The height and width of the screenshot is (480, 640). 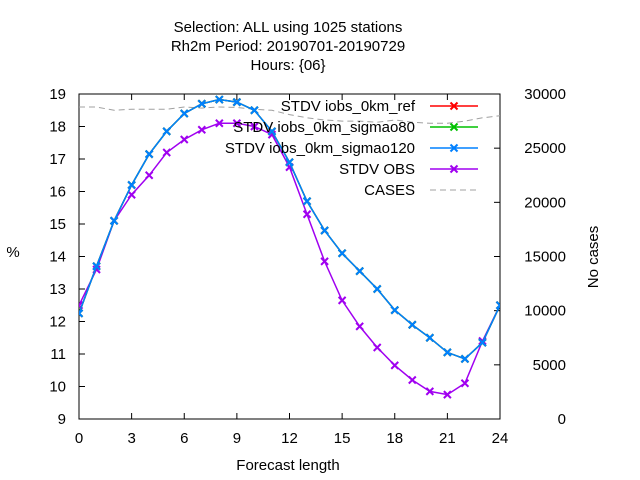 What do you see at coordinates (545, 202) in the screenshot?
I see `y2-tick-label: 20000` at bounding box center [545, 202].